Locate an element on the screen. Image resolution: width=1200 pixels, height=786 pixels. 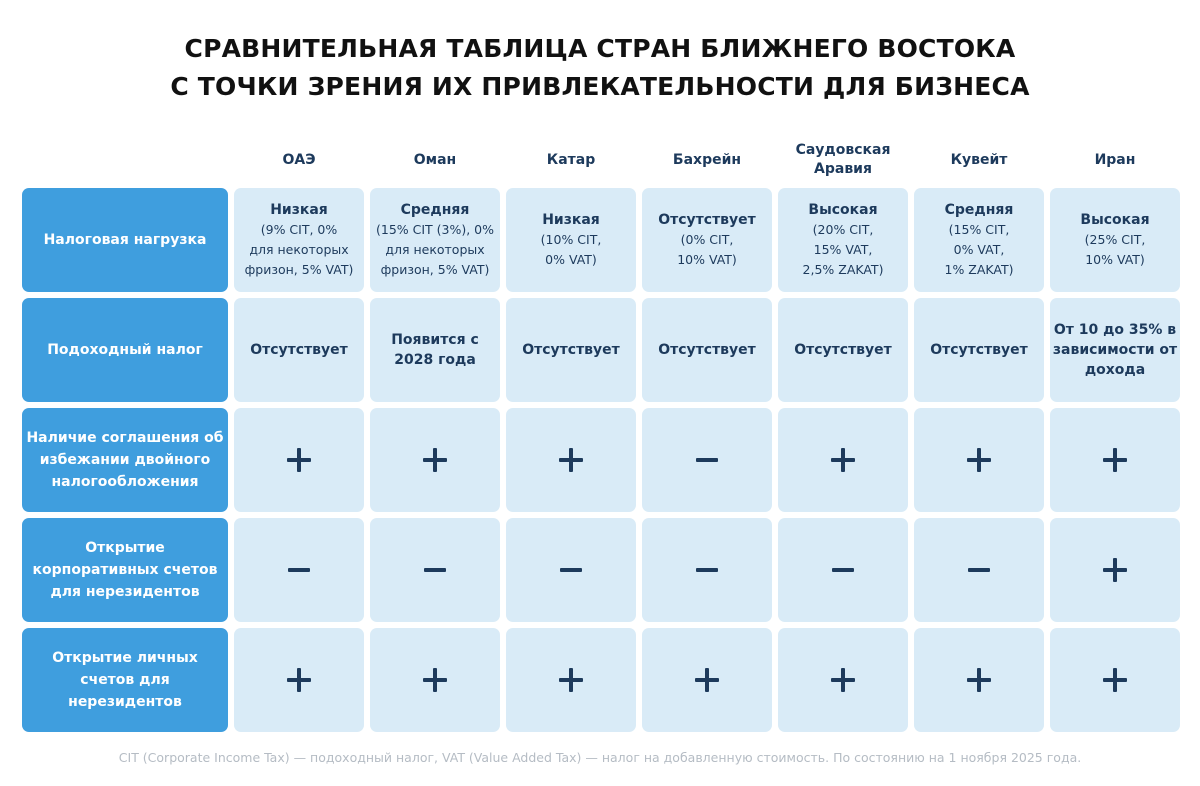
header-corner is located at coordinates (125, 160).